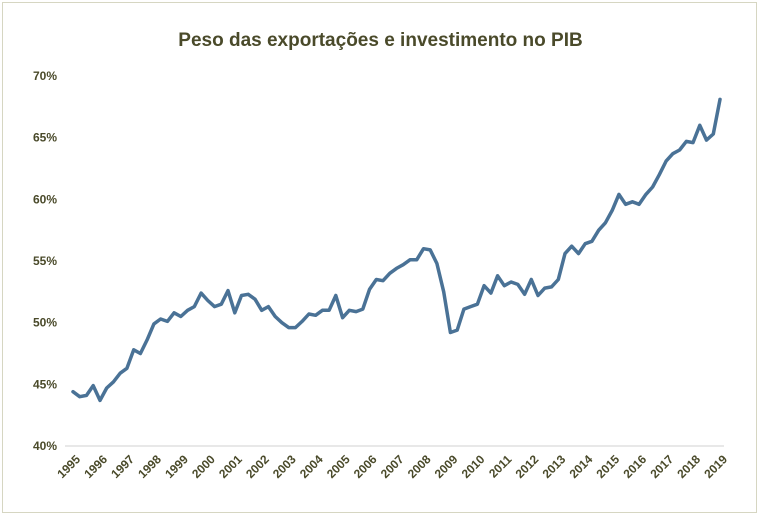 Image resolution: width=761 pixels, height=517 pixels. I want to click on x-tick-label: 1998, so click(149, 466).